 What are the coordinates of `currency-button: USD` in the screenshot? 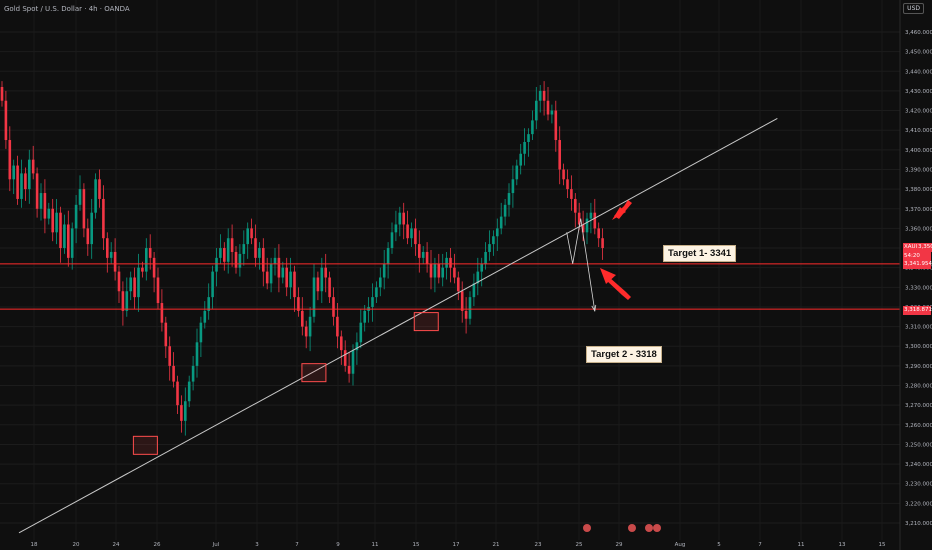 It's located at (913, 8).